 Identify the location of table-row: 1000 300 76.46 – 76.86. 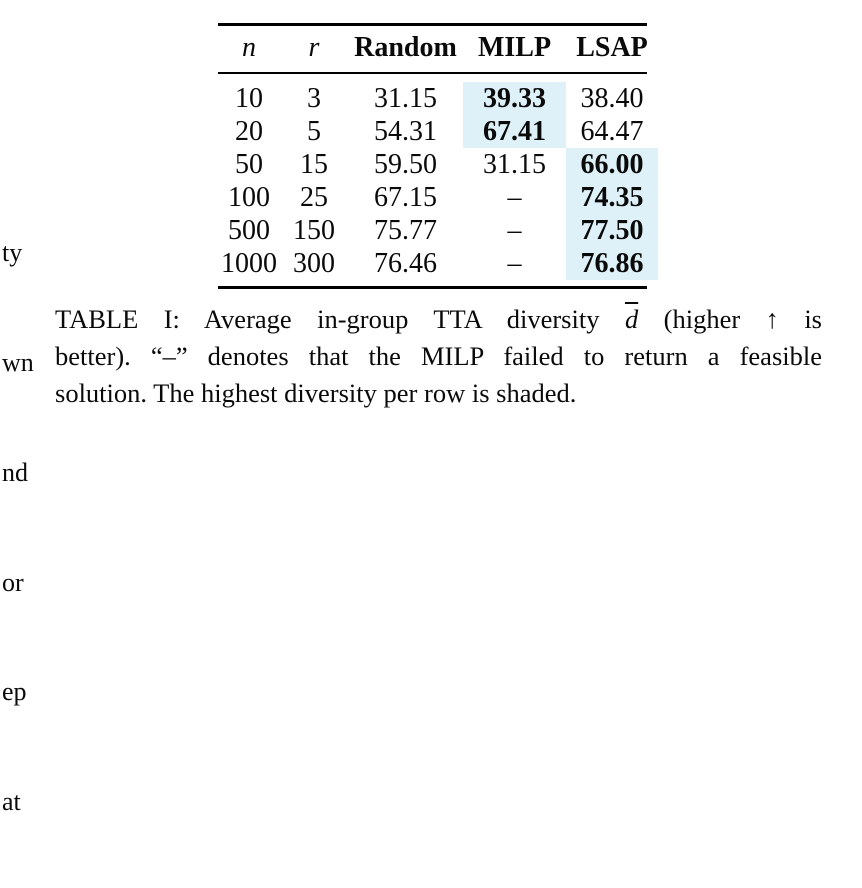
(438, 263).